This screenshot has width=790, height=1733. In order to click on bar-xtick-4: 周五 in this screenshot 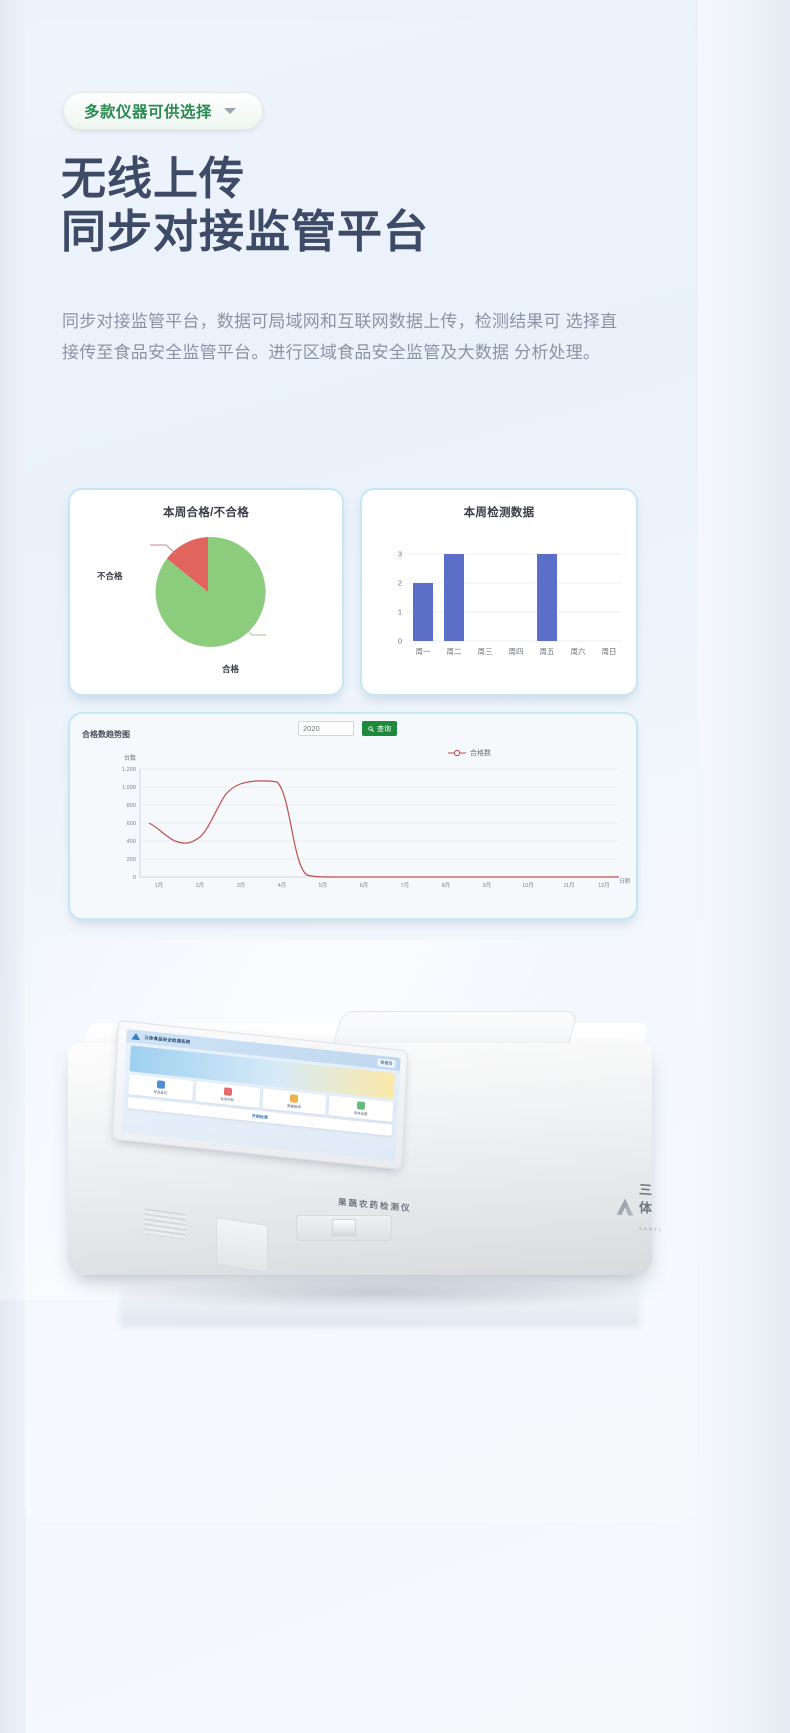, I will do `click(547, 651)`.